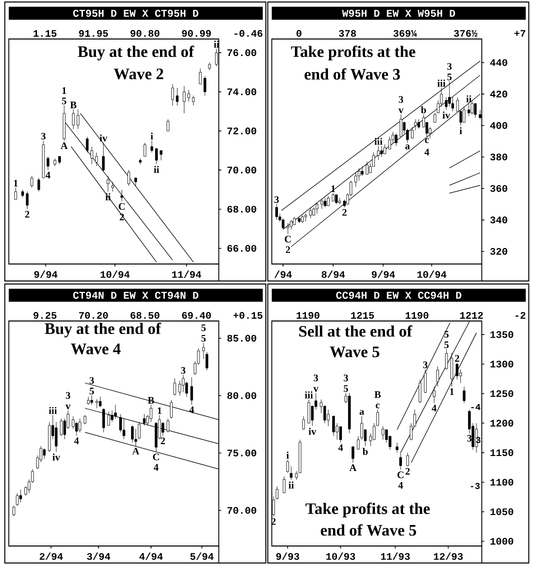 The width and height of the screenshot is (535, 570). What do you see at coordinates (352, 74) in the screenshot?
I see `annotation: end of Wave 3` at bounding box center [352, 74].